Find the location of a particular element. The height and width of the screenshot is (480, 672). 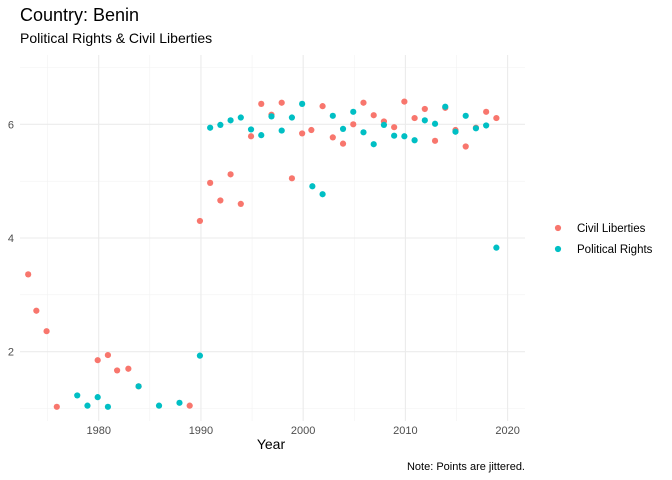

legend-label-civil-liberties: Civil Liberties is located at coordinates (611, 229).